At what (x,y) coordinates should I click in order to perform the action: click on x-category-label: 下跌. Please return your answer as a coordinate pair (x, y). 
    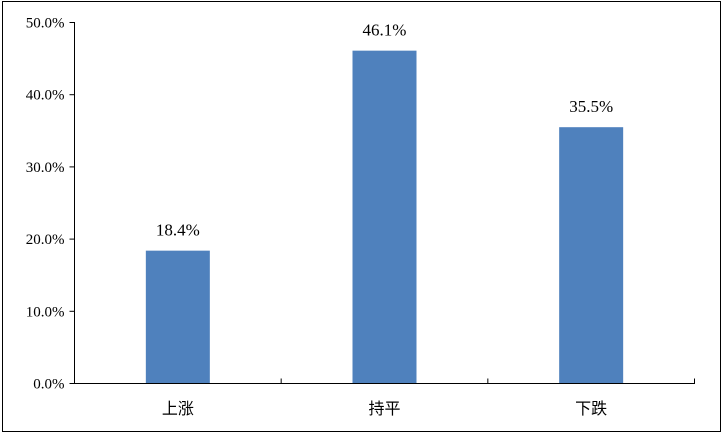
    Looking at the image, I should click on (591, 408).